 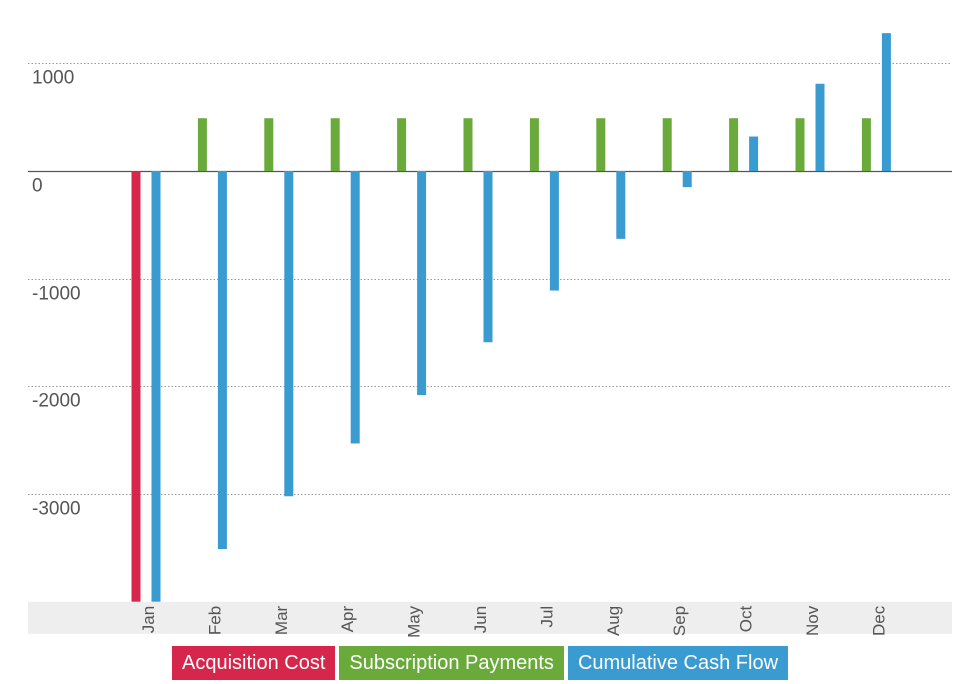 What do you see at coordinates (56, 401) in the screenshot?
I see `y-tick-label: -2000` at bounding box center [56, 401].